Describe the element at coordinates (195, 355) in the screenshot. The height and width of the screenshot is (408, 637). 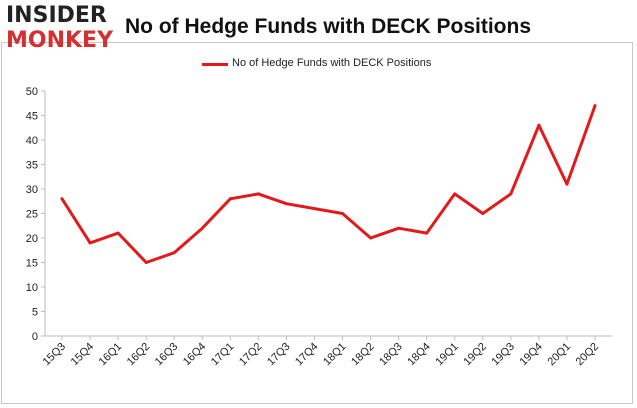
I see `x-tick-label: 16Q4` at that location.